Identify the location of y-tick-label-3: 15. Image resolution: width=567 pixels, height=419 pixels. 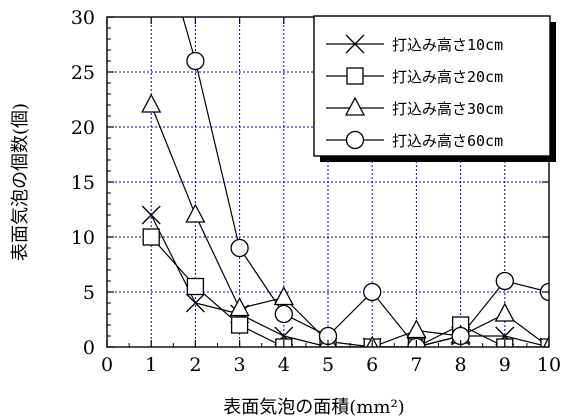
(83, 183).